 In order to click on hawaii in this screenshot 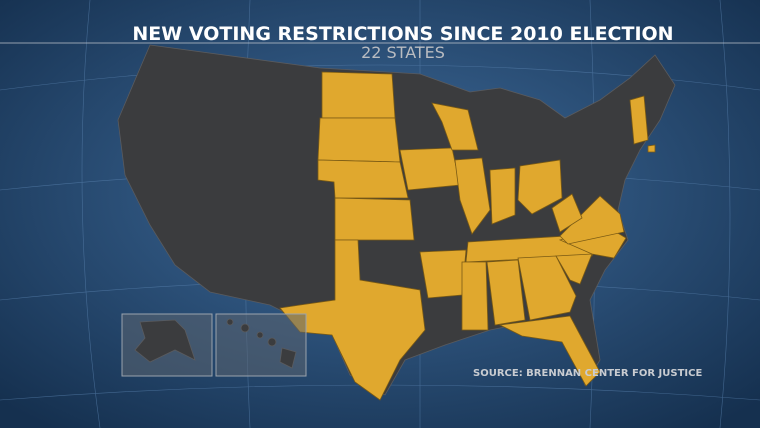, I will do `click(261, 343)`.